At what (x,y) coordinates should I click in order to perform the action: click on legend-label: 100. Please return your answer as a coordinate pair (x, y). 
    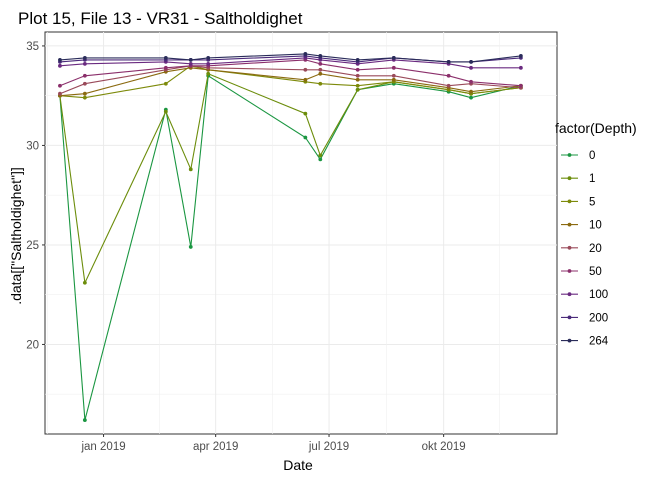
    Looking at the image, I should click on (598, 295).